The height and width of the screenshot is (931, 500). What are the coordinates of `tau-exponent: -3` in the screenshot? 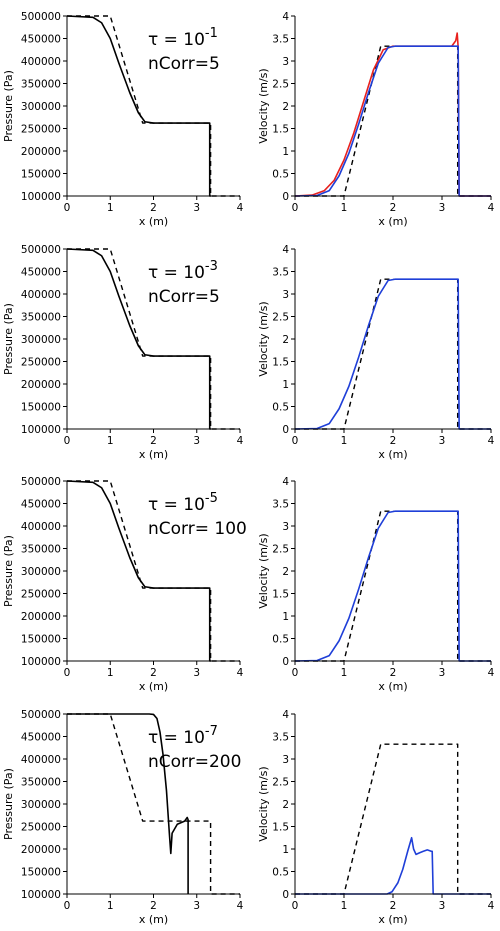 It's located at (211, 266).